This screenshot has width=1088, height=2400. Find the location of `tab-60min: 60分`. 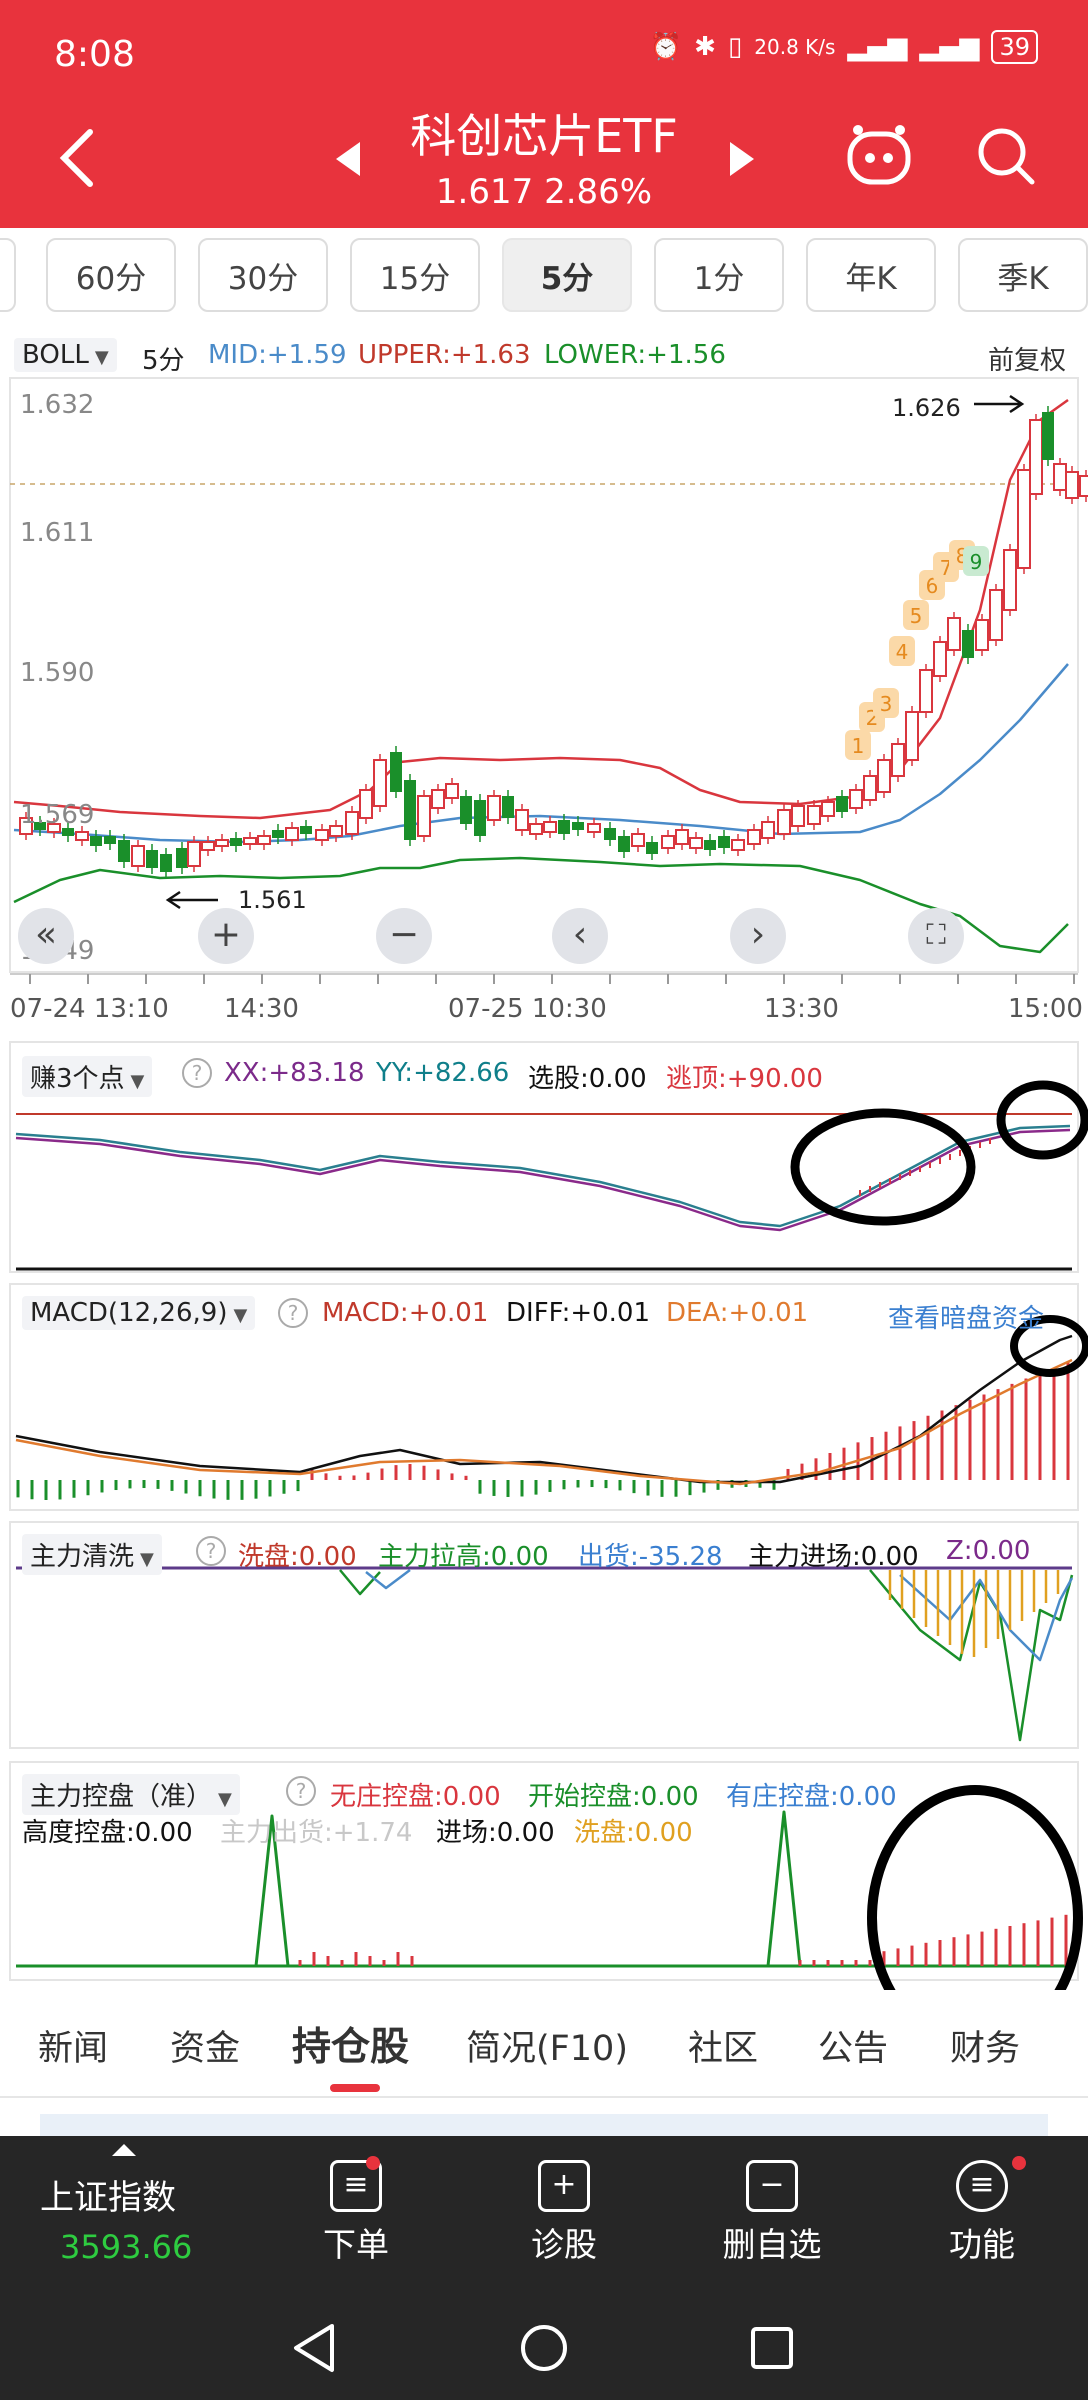

tab-60min: 60分 is located at coordinates (111, 275).